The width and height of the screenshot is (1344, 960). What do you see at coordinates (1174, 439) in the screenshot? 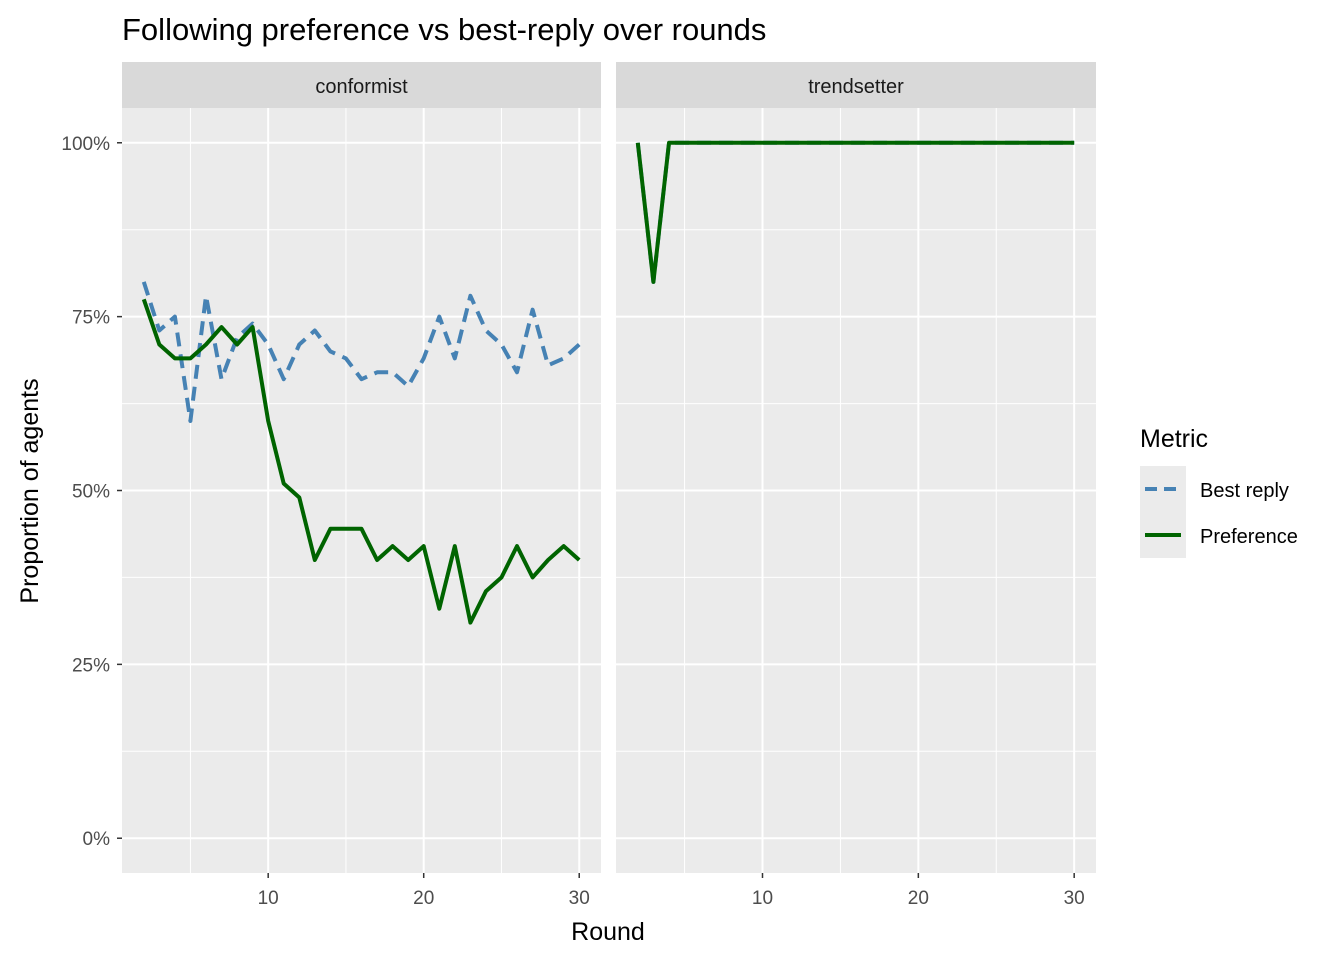
I see `legend-title: Metric` at bounding box center [1174, 439].